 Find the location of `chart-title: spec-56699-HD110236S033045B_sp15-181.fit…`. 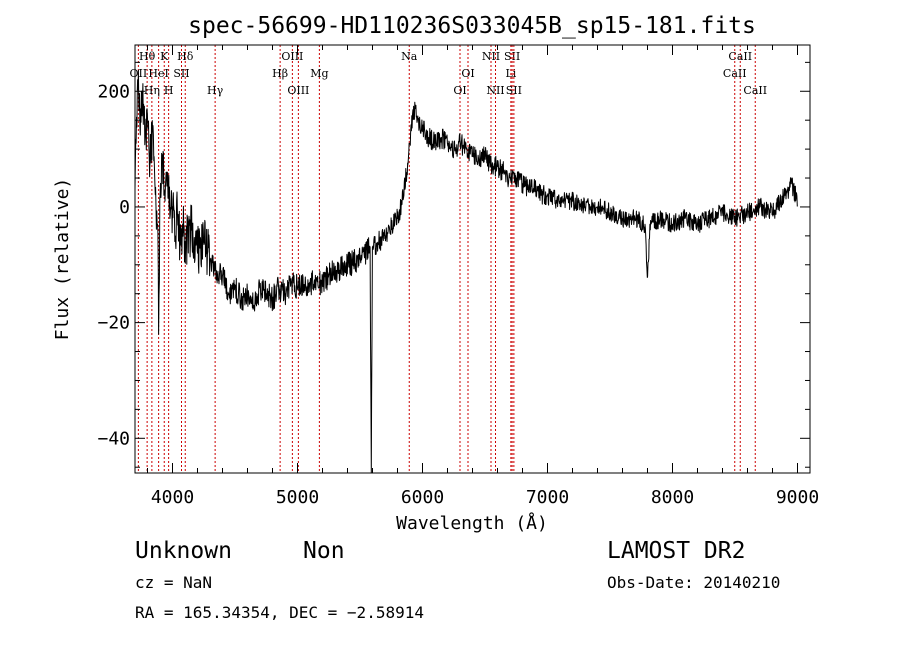

chart-title: spec-56699-HD110236S033045B_sp15-181.fit… is located at coordinates (472, 26).